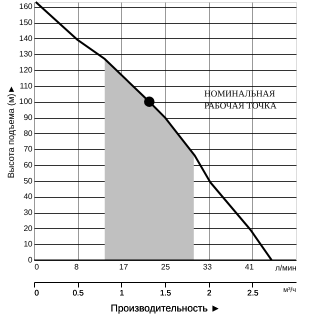 The height and width of the screenshot is (320, 320). Describe the element at coordinates (26, 101) in the screenshot. I see `y-tick-label: 100` at that location.